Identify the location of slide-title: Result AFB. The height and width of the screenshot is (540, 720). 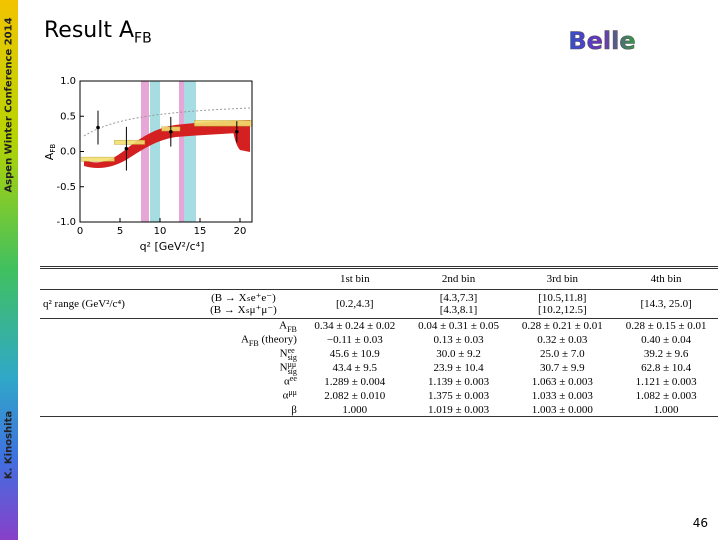
(98, 32).